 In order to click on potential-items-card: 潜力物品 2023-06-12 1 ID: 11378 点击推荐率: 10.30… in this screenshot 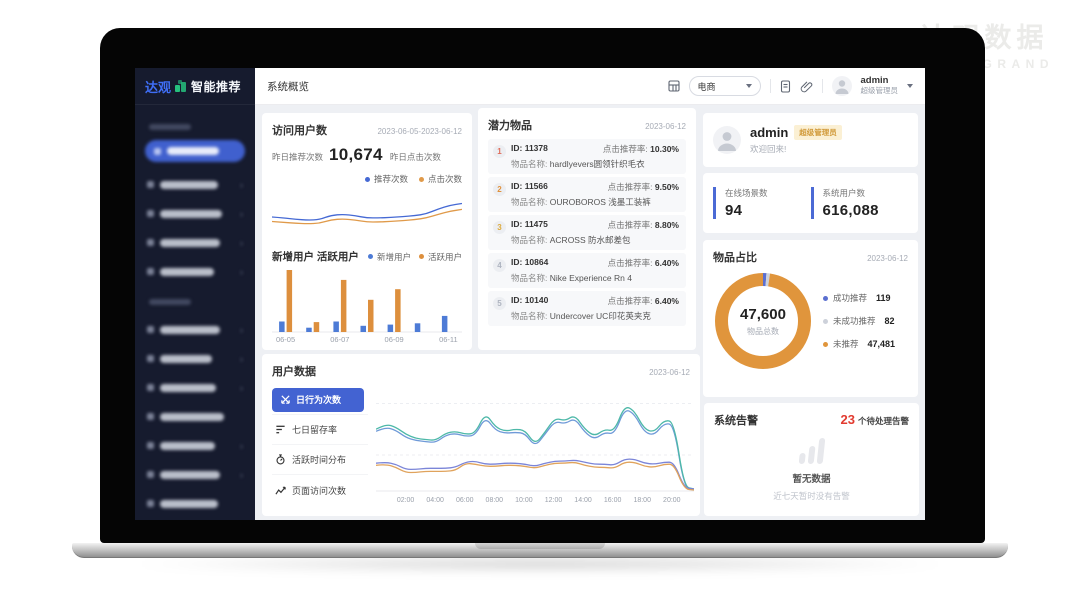, I will do `click(587, 229)`.